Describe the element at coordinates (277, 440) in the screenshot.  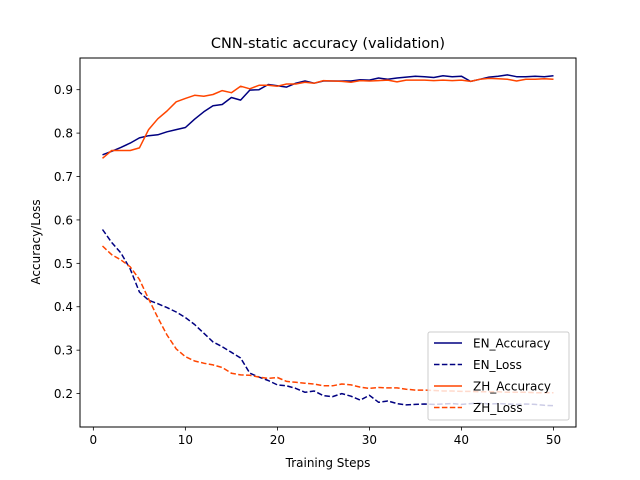
I see `x-tick-label: 20` at that location.